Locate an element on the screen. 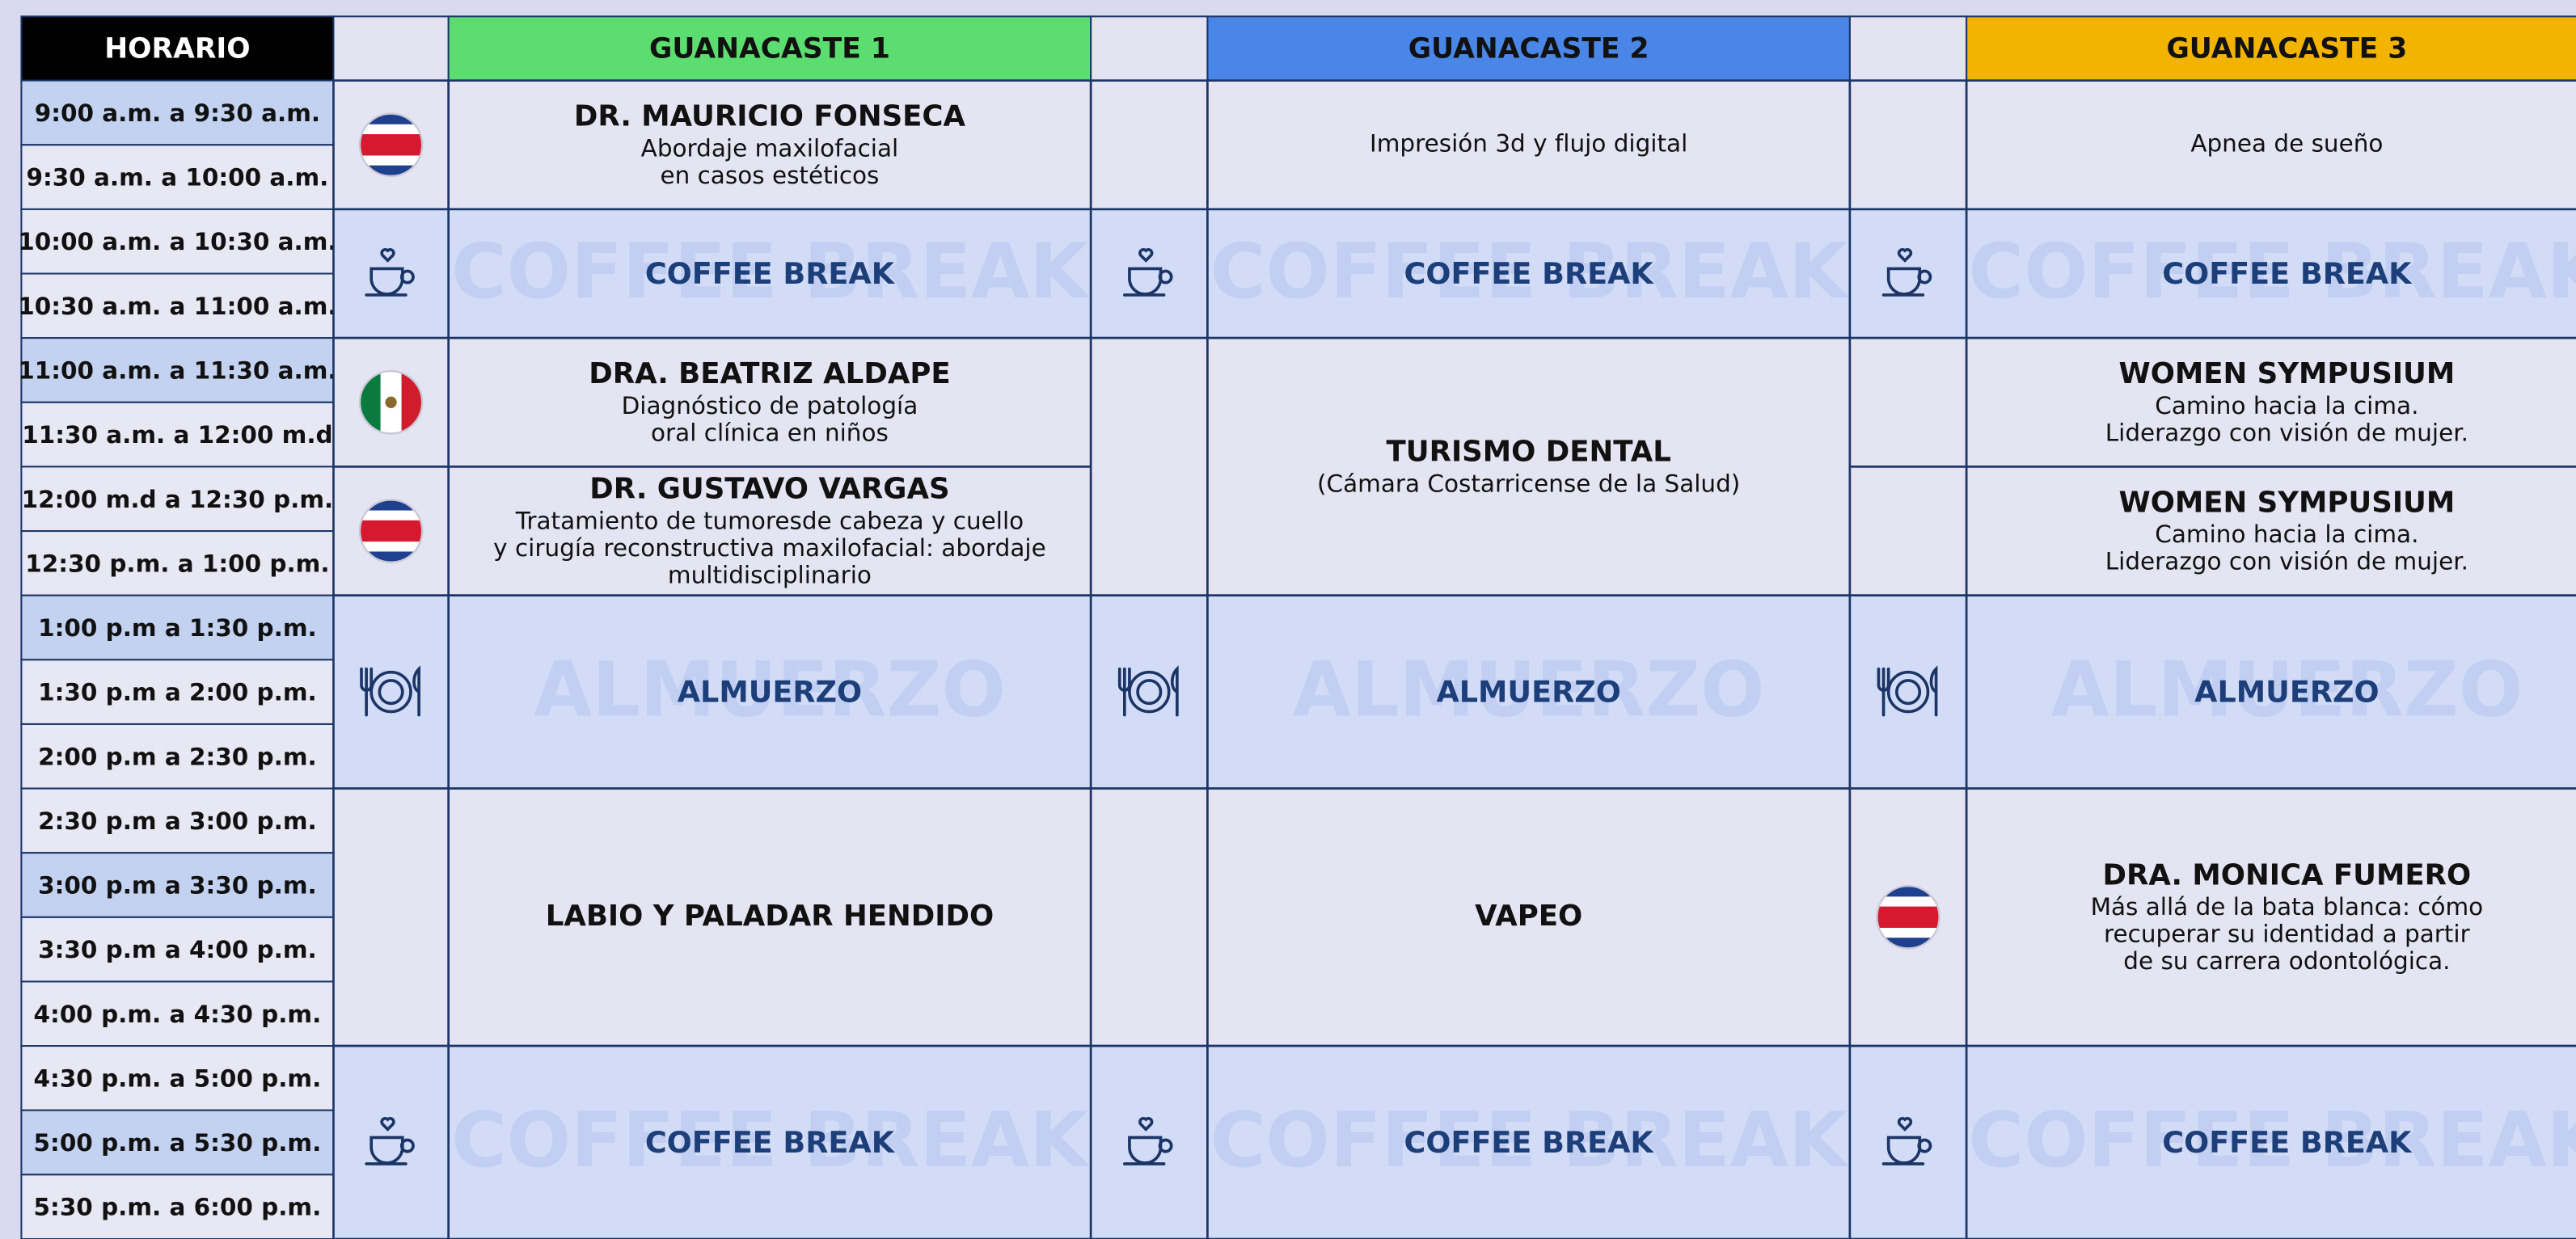 This screenshot has width=2576, height=1239. flag-emblem is located at coordinates (391, 402).